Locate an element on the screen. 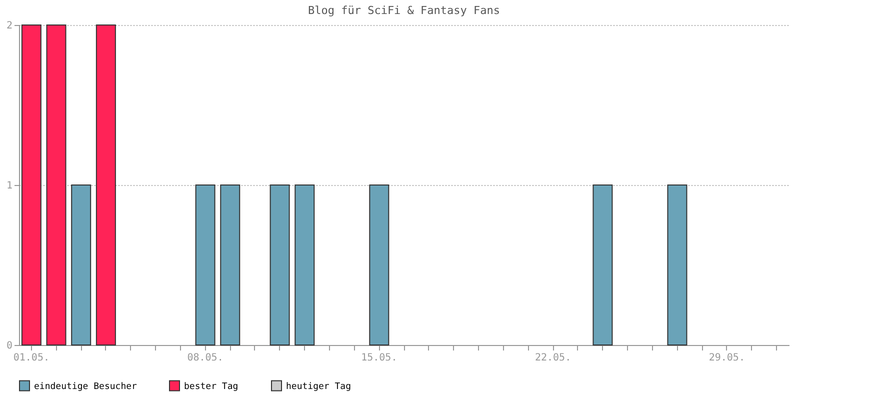 The height and width of the screenshot is (400, 870). chart-title: Blog für SciFi & Fantasy Fans is located at coordinates (404, 10).